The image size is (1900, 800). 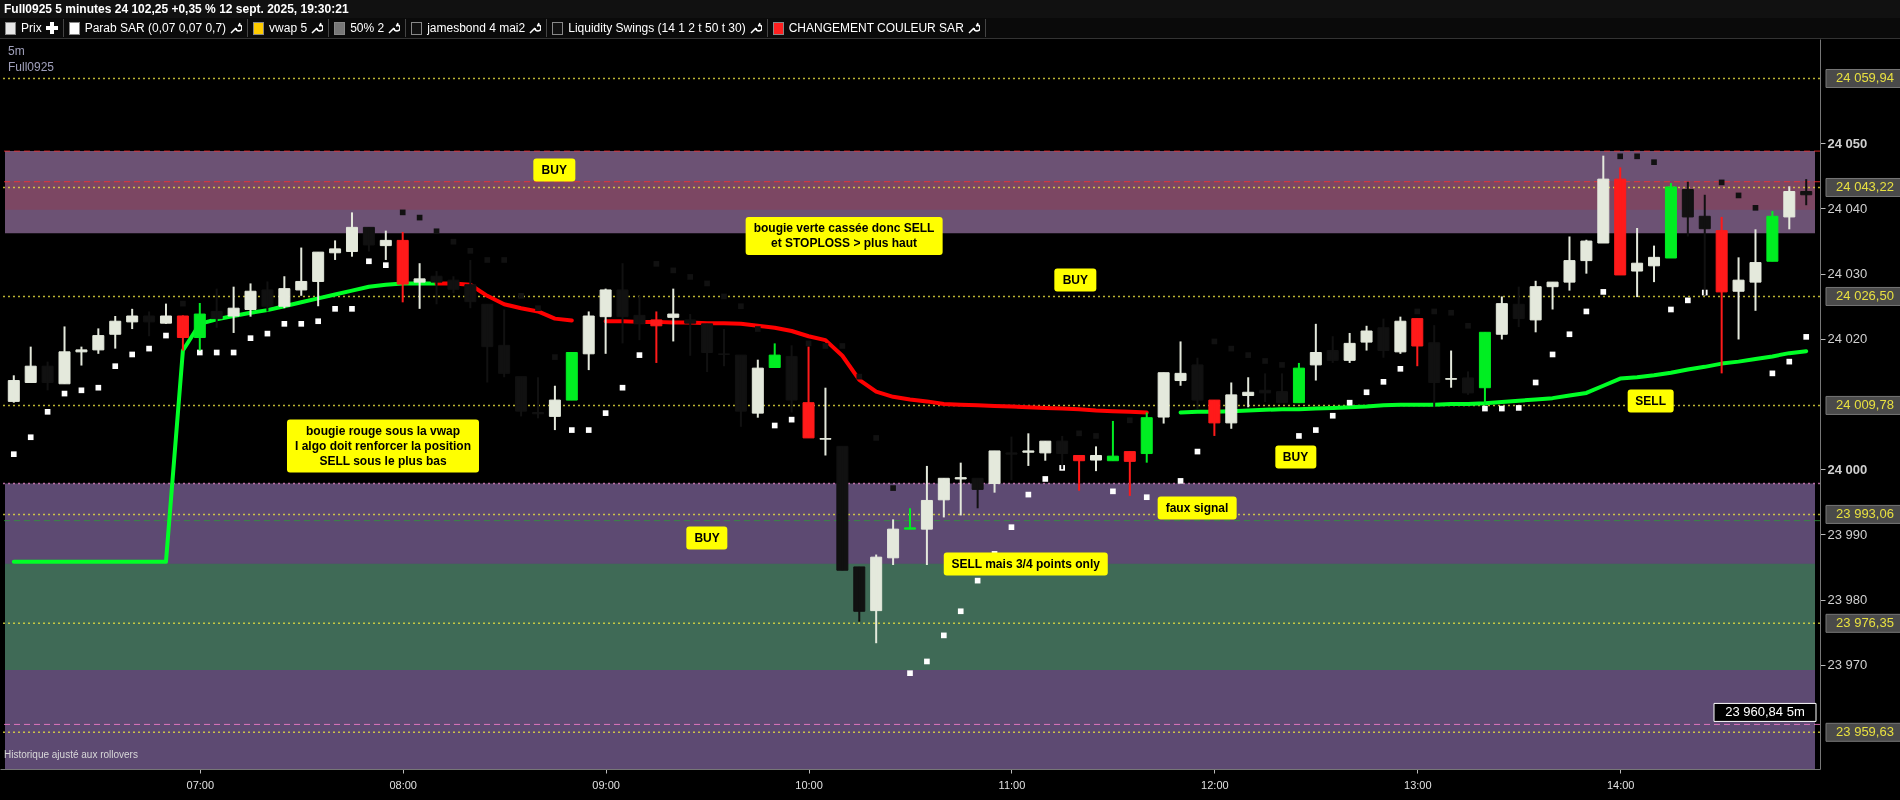 I want to click on y-tick-label: 23 990, so click(x=1847, y=534).